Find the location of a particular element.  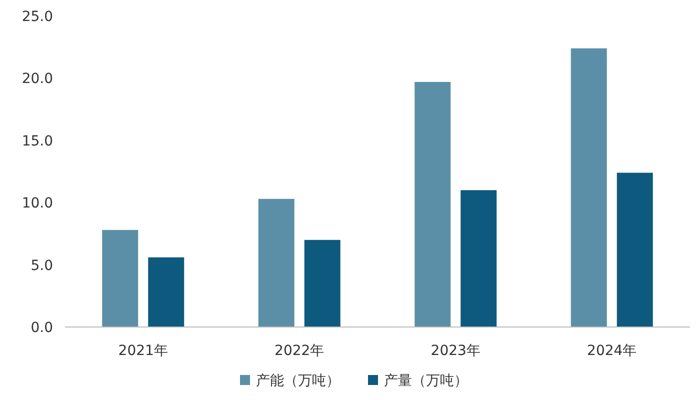

y-tick-label: 10.0 is located at coordinates (37, 204).